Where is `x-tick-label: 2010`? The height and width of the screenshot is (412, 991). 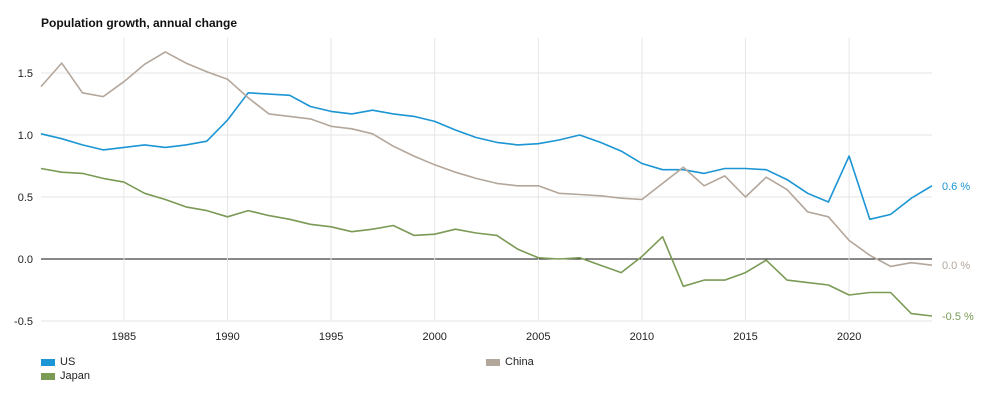
x-tick-label: 2010 is located at coordinates (642, 337).